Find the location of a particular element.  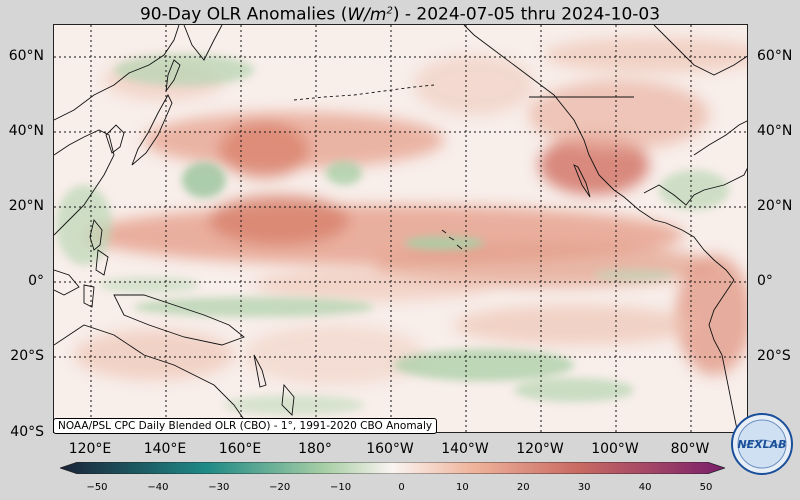

title-units-base: W/m is located at coordinates (367, 14).